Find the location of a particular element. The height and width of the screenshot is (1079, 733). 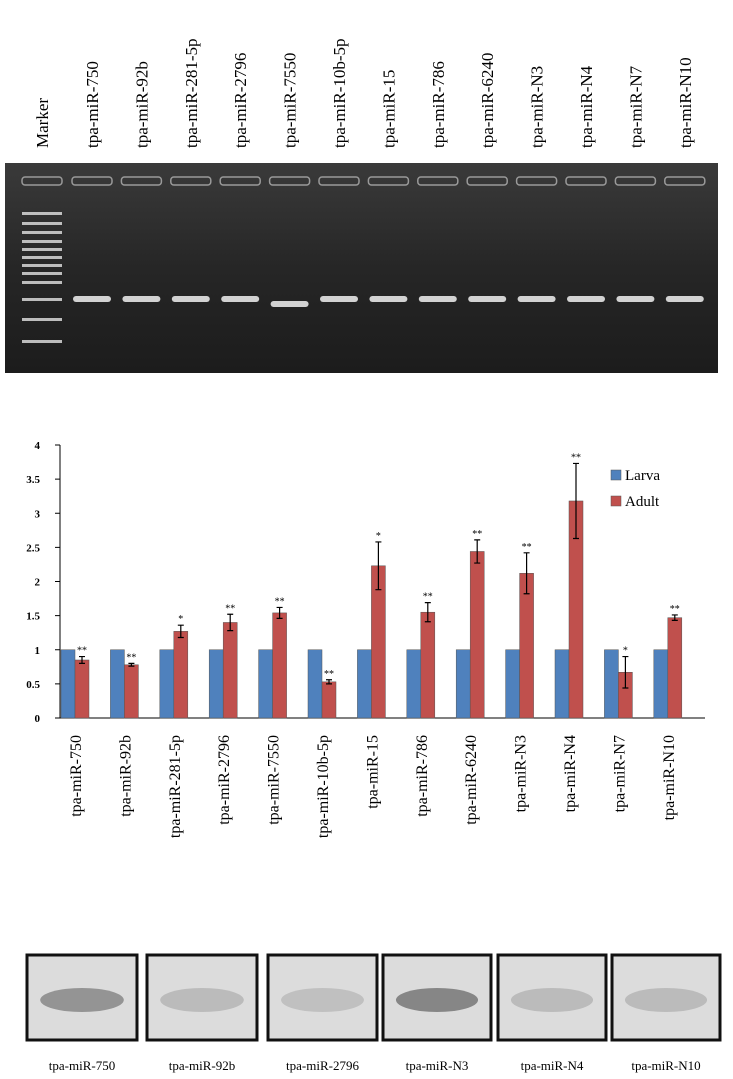

significance-label: * is located at coordinates (378, 536).